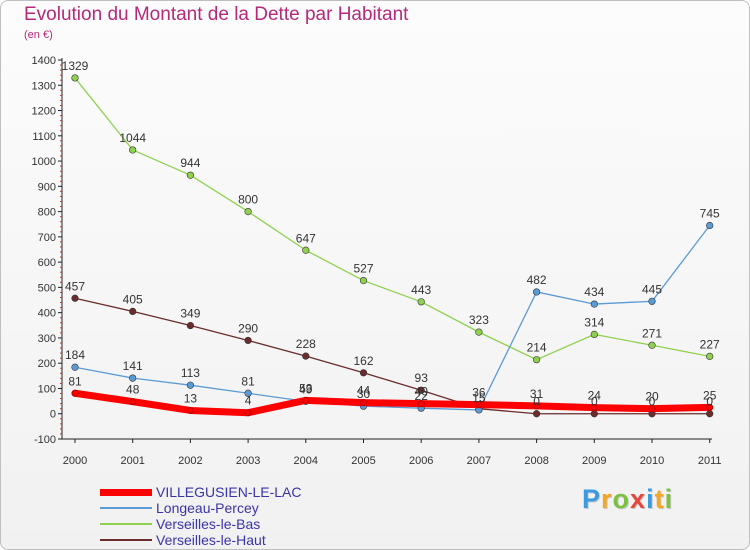  What do you see at coordinates (421, 461) in the screenshot?
I see `x-tick-label: 2006` at bounding box center [421, 461].